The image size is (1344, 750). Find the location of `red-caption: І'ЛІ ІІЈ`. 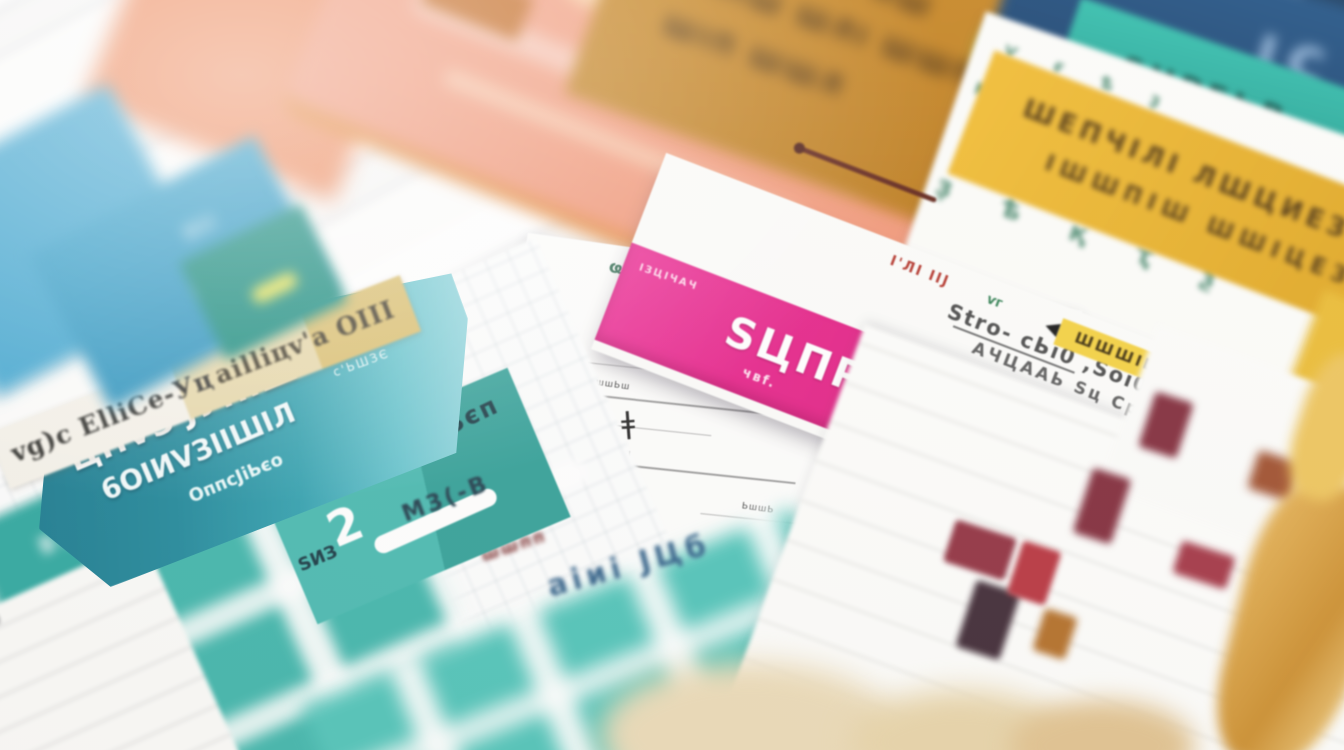

red-caption: І'ЛІ ІІЈ is located at coordinates (920, 271).